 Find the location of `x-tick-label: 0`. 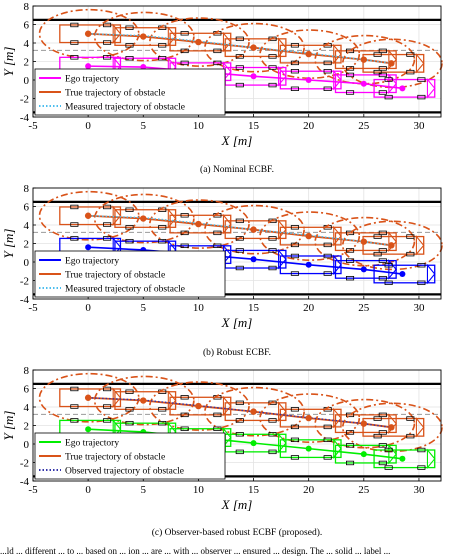

x-tick-label: 0 is located at coordinates (88, 126).